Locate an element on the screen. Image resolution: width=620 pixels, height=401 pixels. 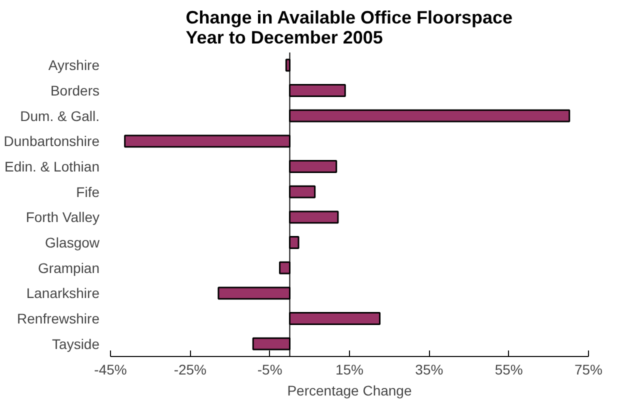
x-tick-label: -25% is located at coordinates (190, 370).